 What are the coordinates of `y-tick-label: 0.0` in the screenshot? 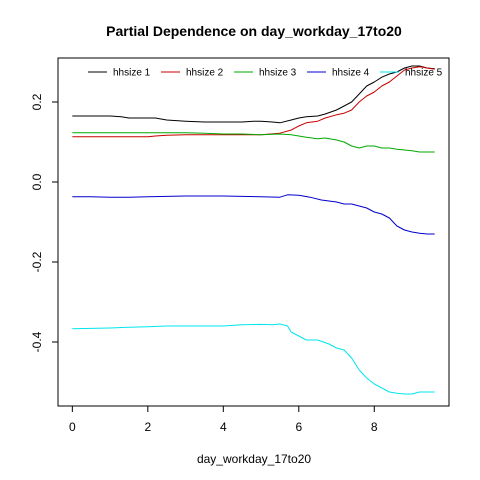 It's located at (37, 181).